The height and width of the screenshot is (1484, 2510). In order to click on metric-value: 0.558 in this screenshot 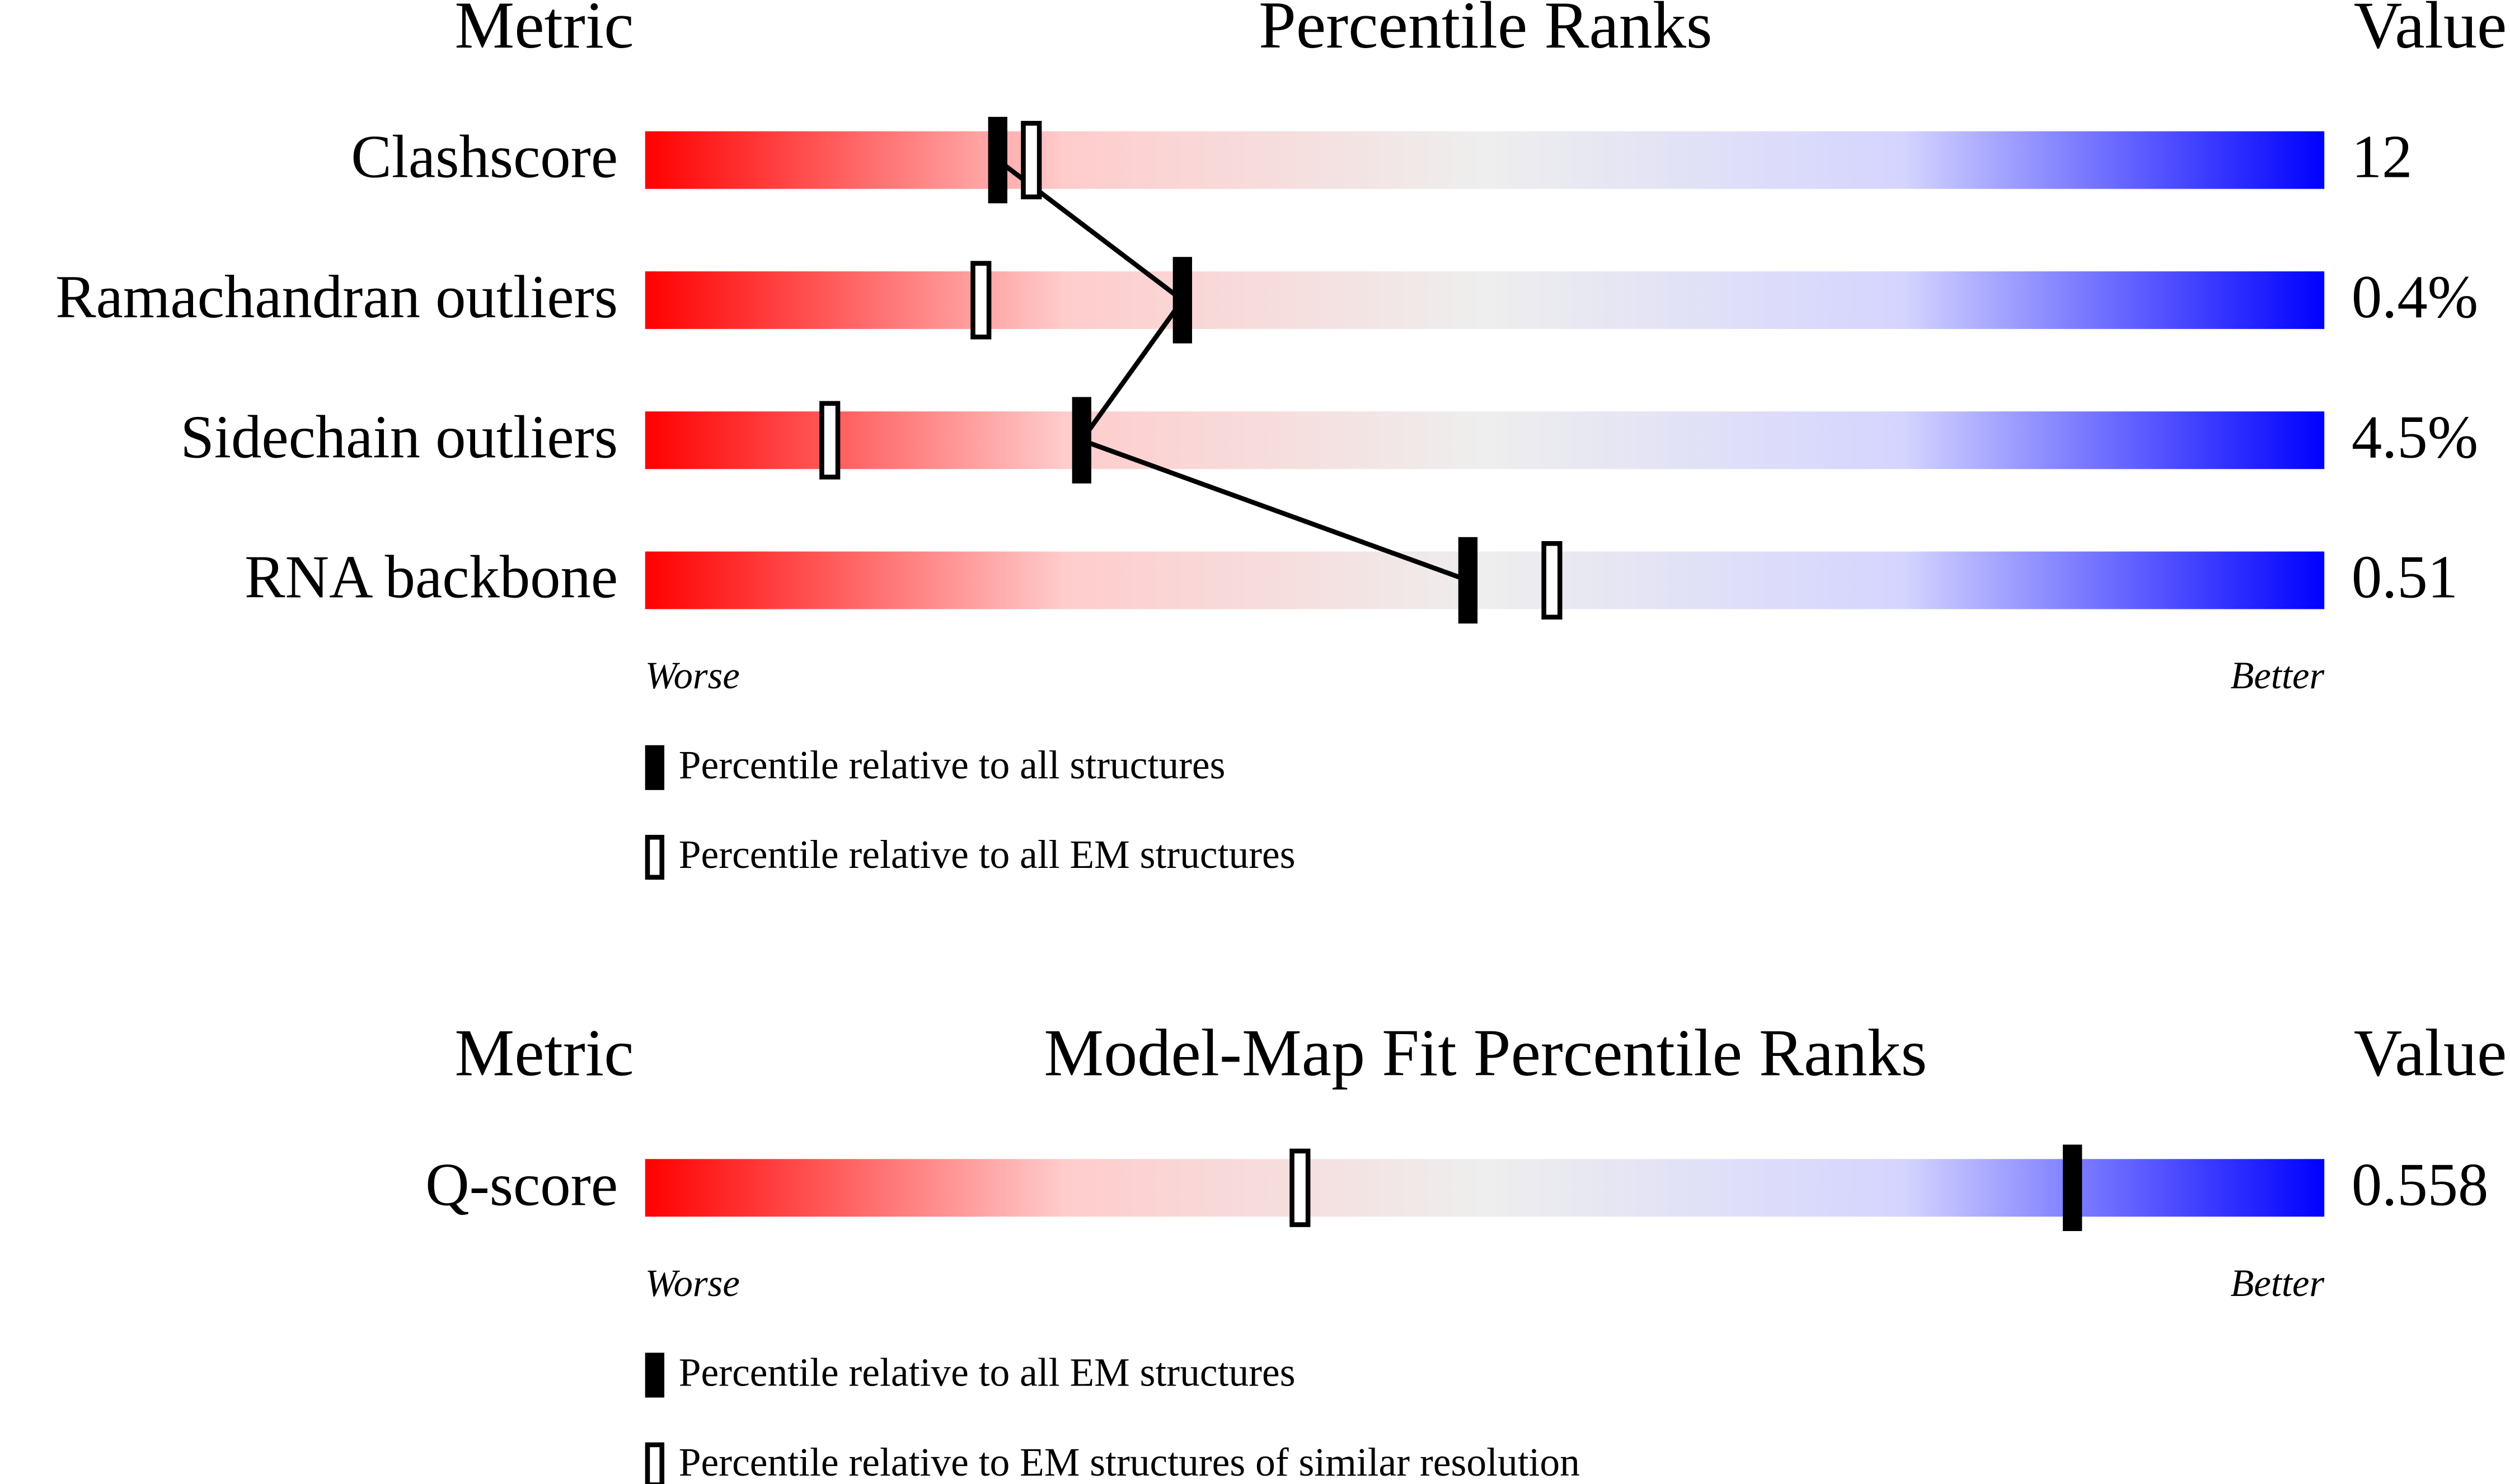, I will do `click(2420, 1184)`.